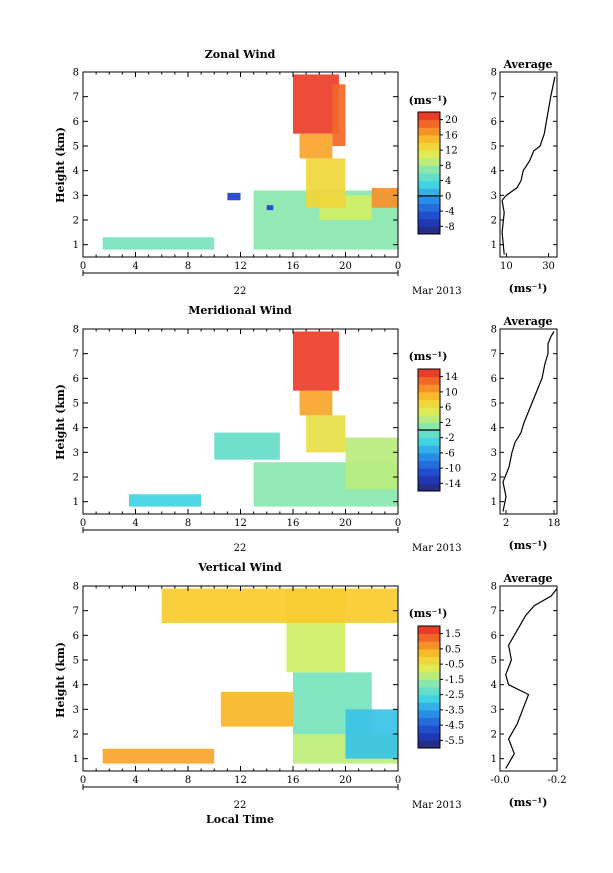 This screenshot has height=873, width=613. What do you see at coordinates (76, 379) in the screenshot?
I see `y-tick-label: 6` at bounding box center [76, 379].